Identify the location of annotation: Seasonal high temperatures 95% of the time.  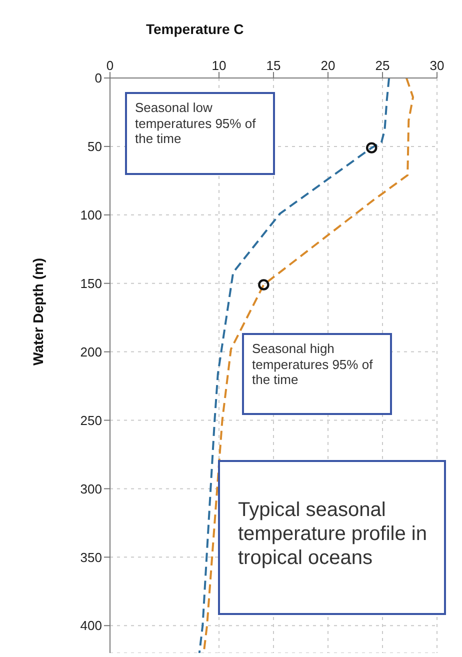
(312, 364).